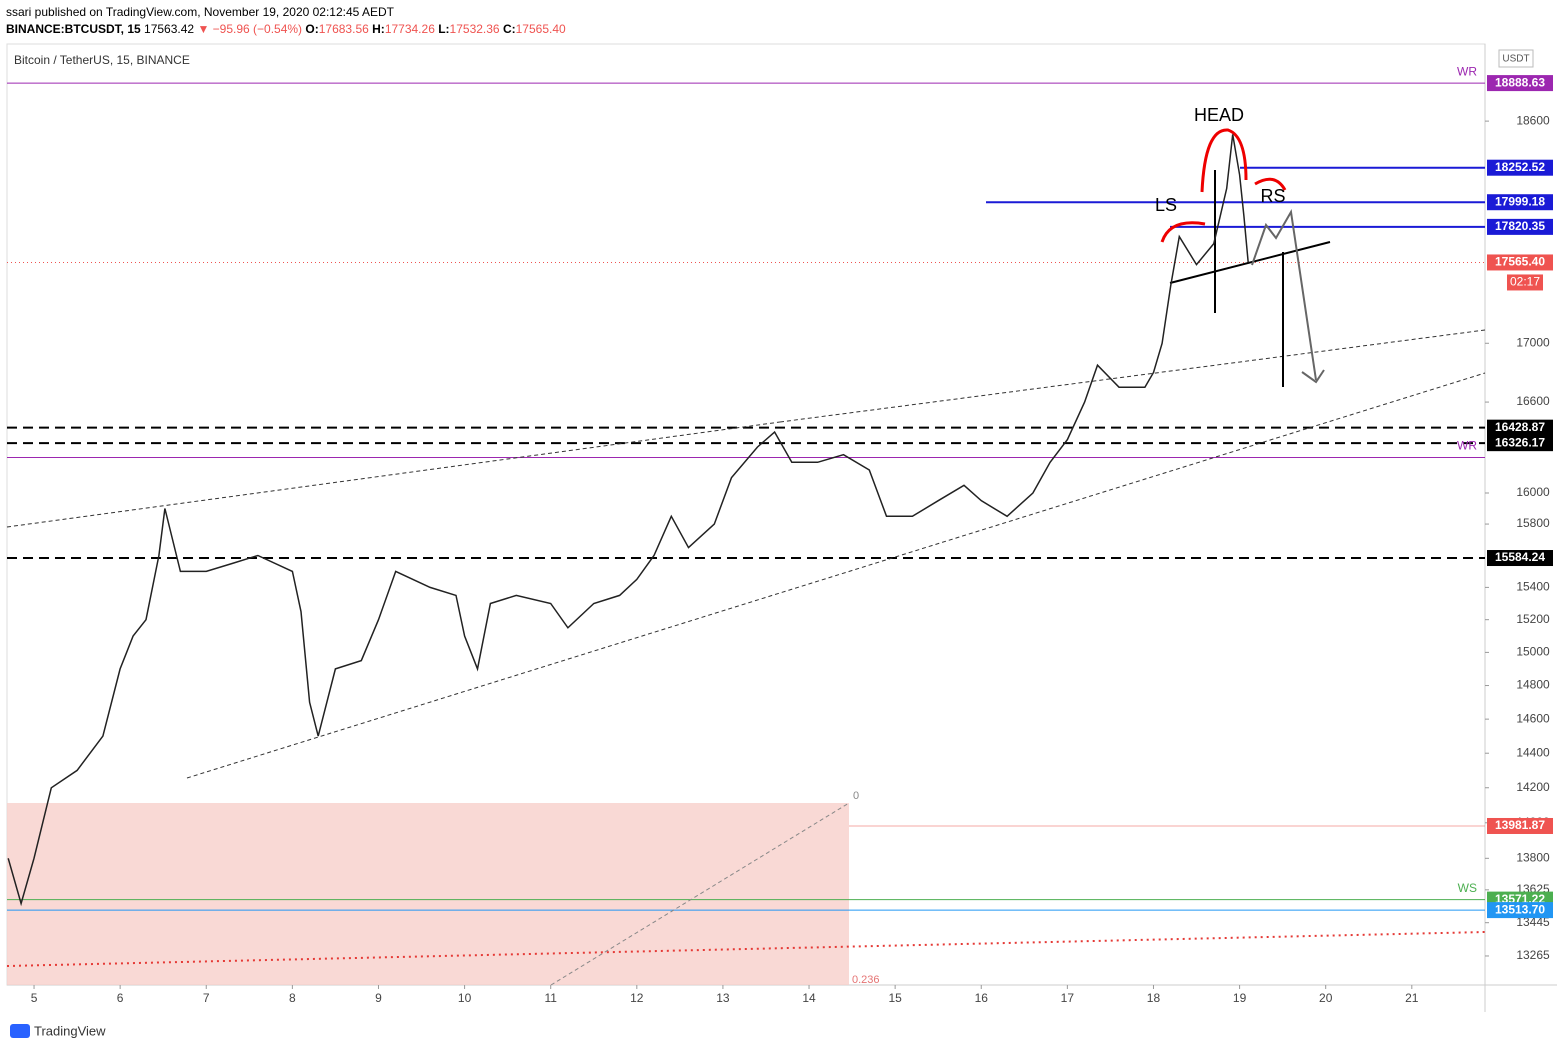  What do you see at coordinates (292, 998) in the screenshot?
I see `x-tick-label: 8` at bounding box center [292, 998].